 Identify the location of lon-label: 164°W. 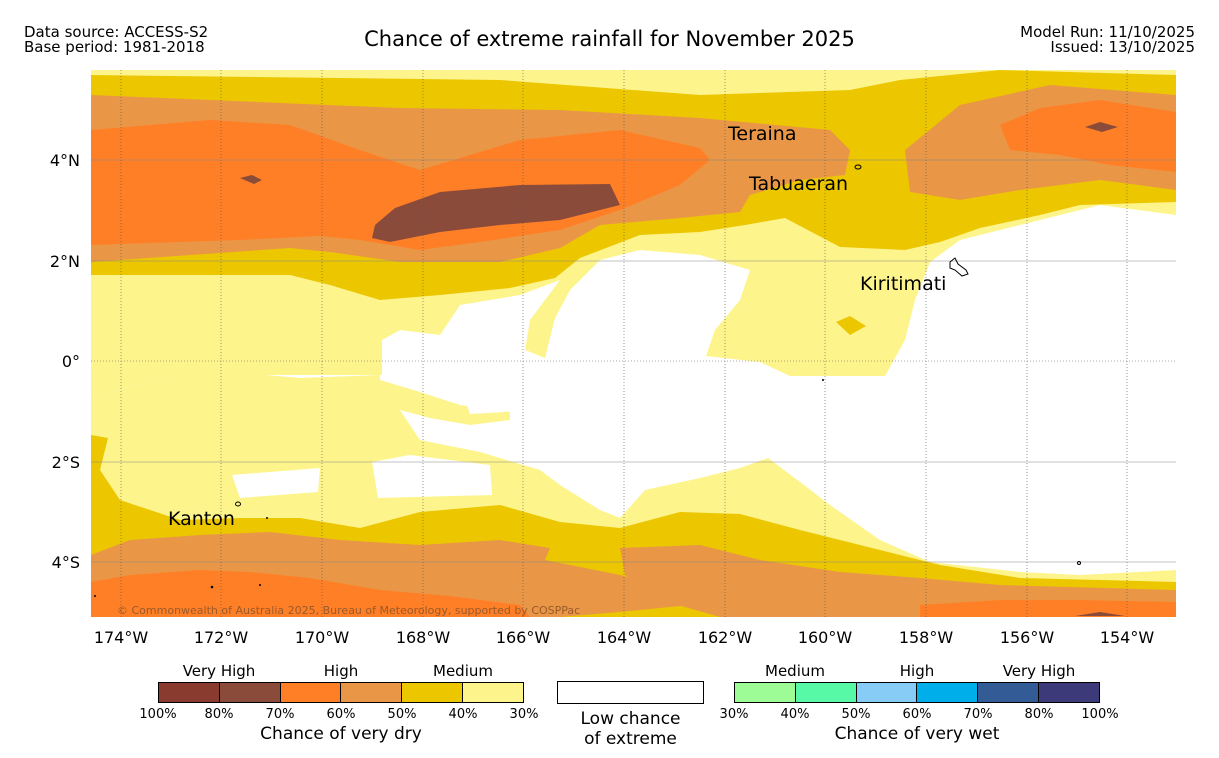
(624, 637).